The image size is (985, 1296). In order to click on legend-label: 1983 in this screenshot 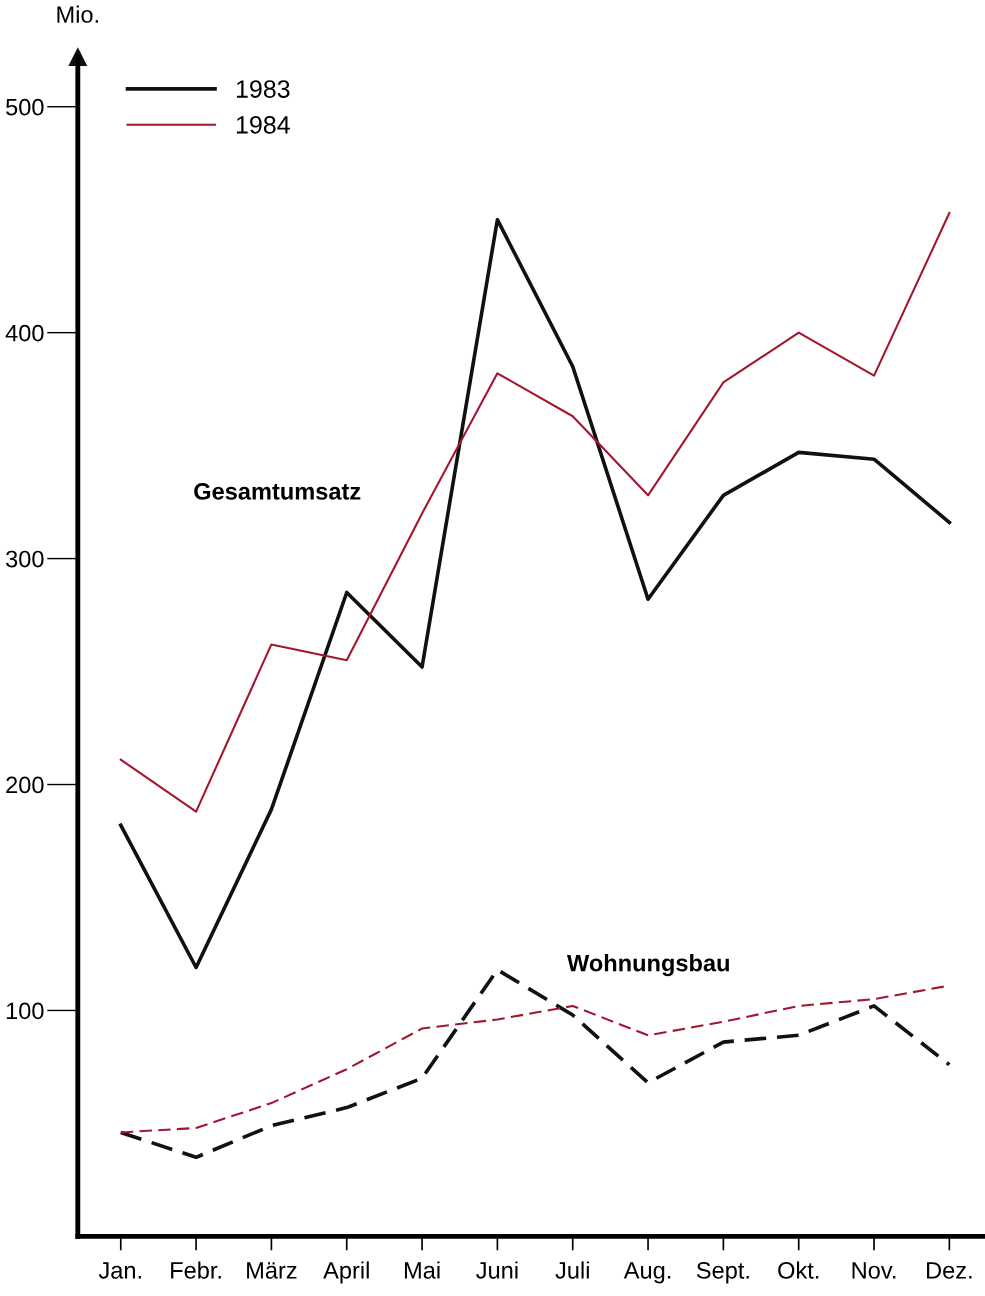, I will do `click(263, 89)`.